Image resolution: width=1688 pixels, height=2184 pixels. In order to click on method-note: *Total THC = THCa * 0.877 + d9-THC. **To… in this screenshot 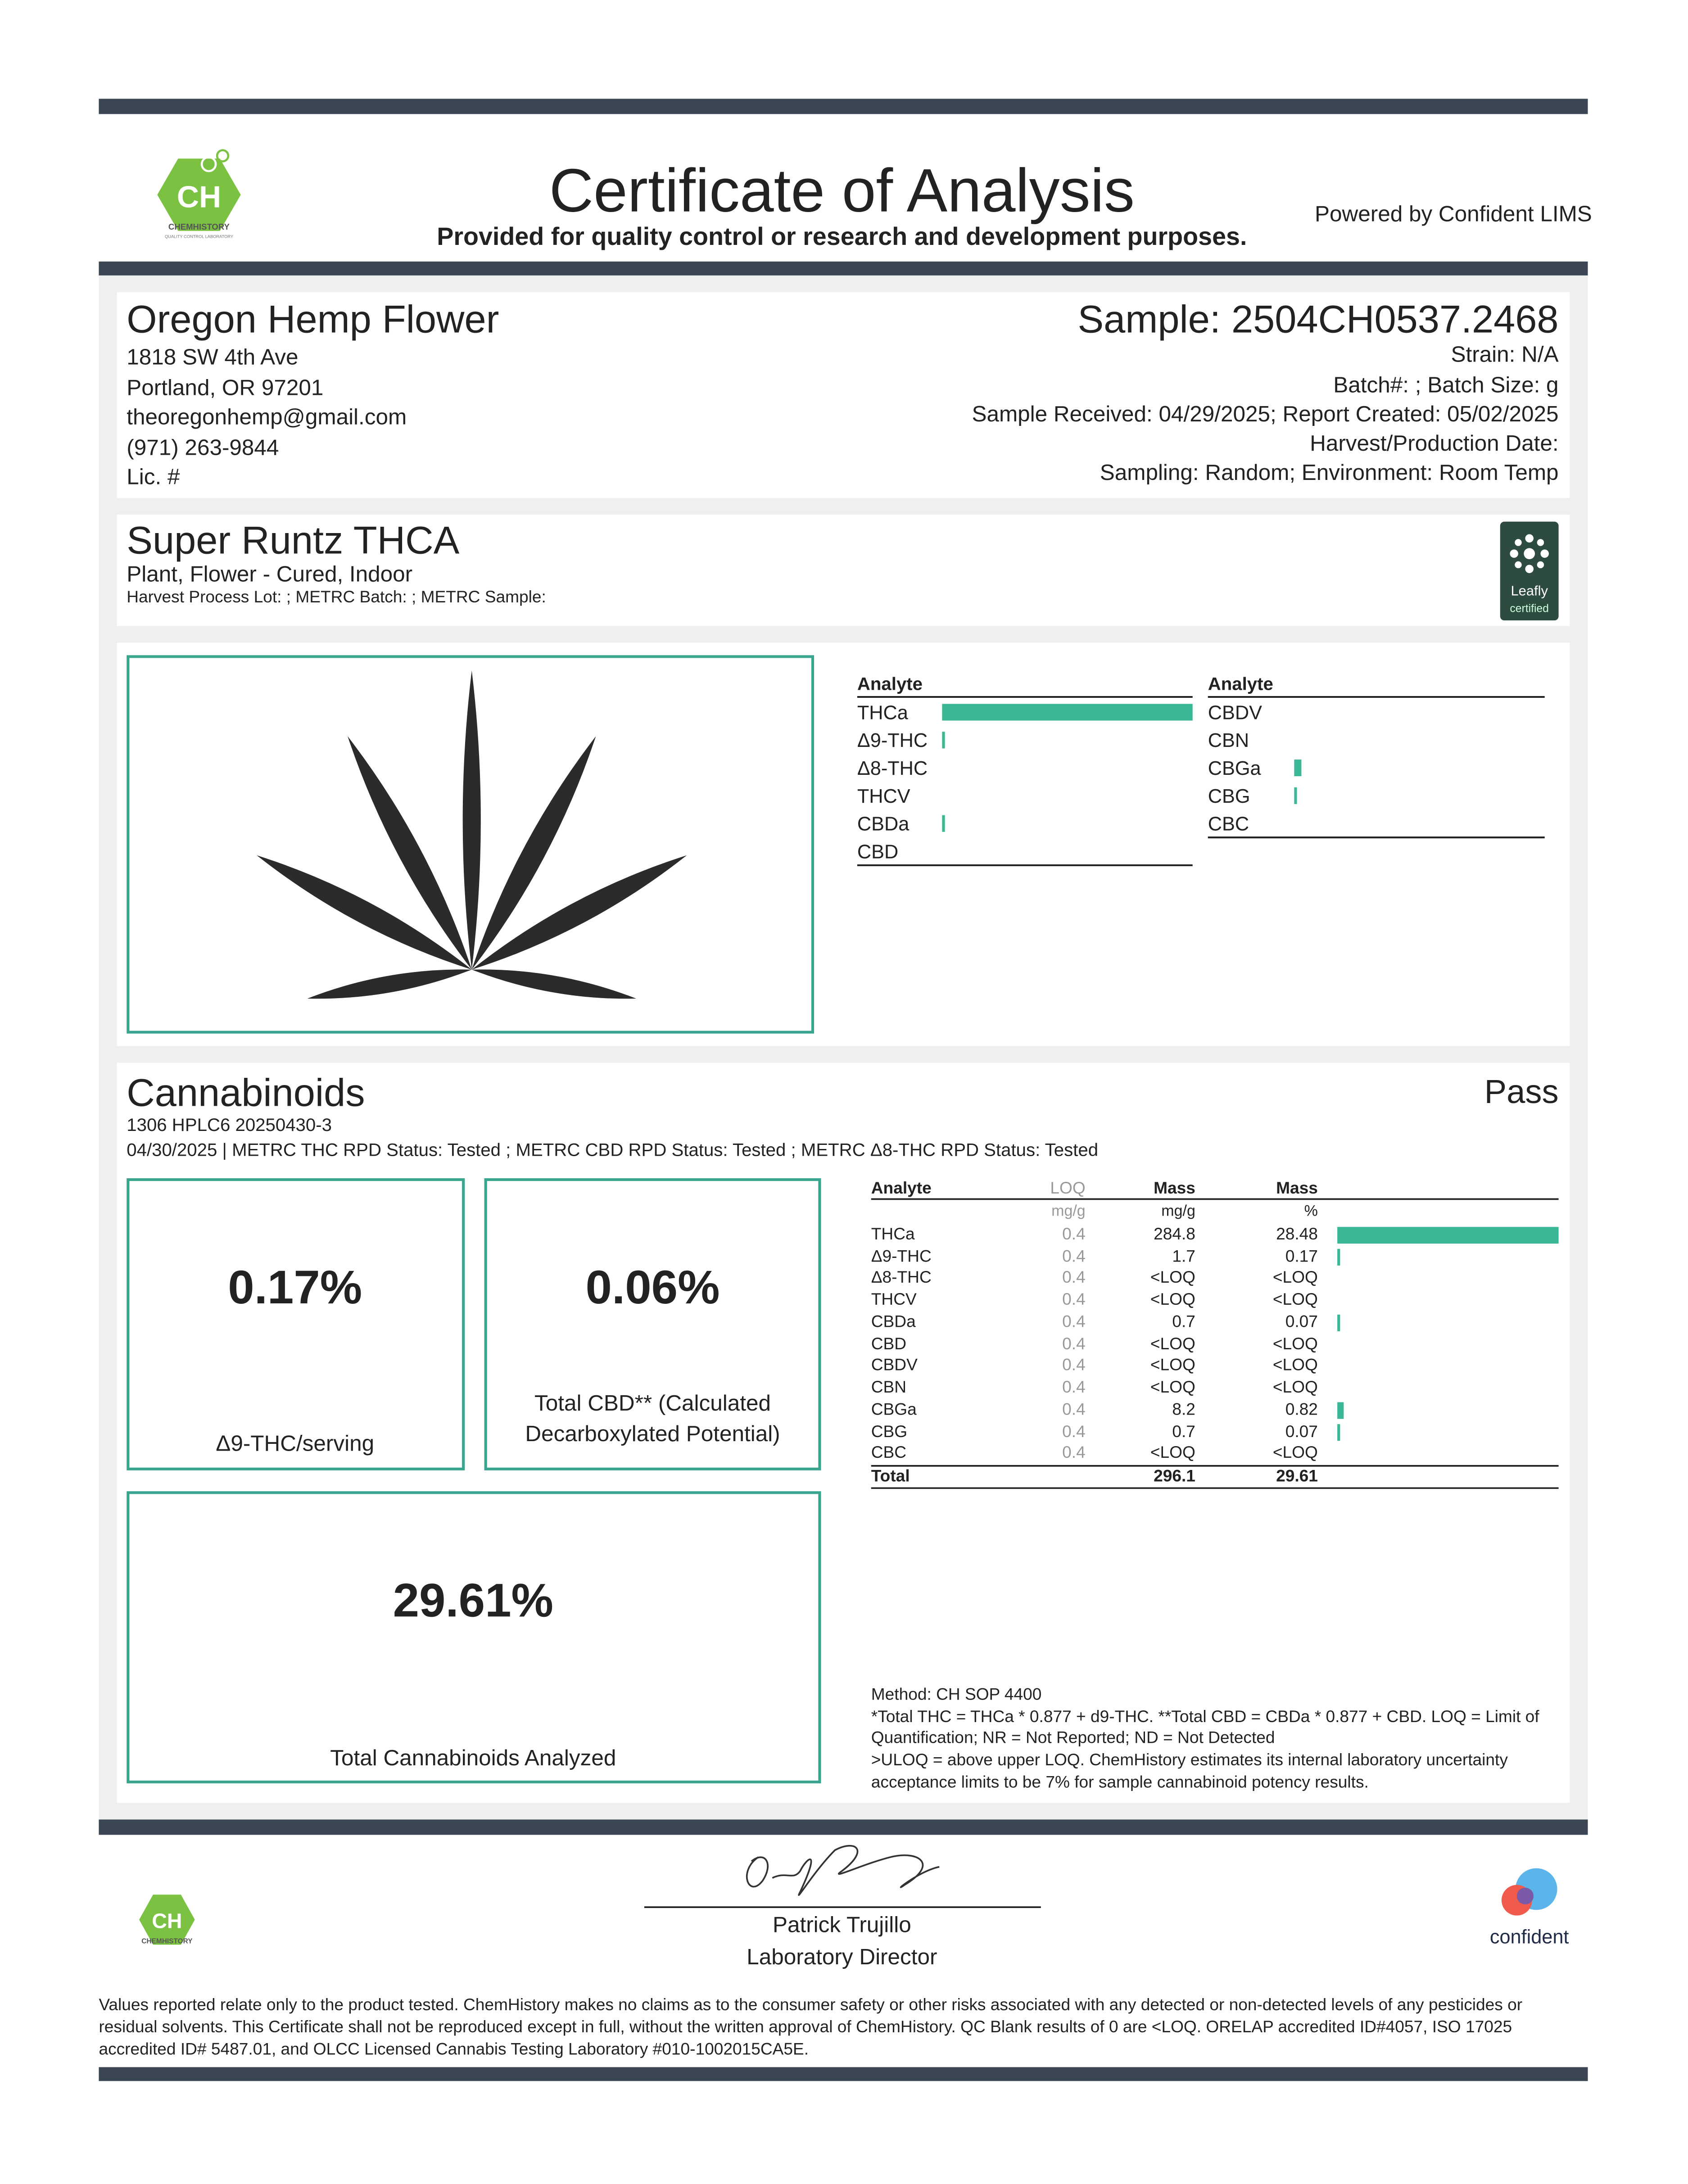, I will do `click(1205, 1716)`.